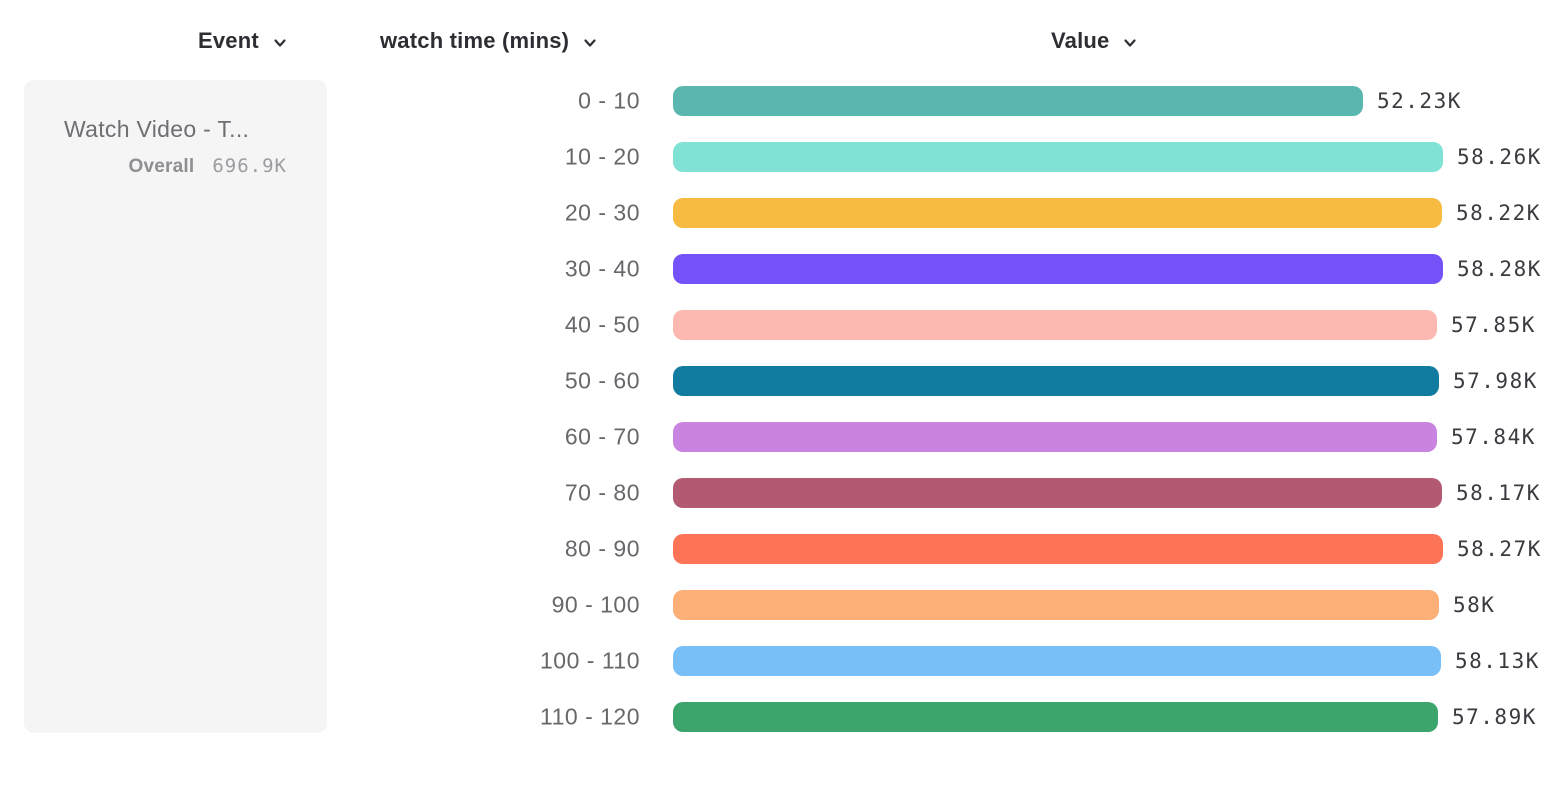 This screenshot has height=790, width=1568. I want to click on overall-value: 696.9K, so click(249, 166).